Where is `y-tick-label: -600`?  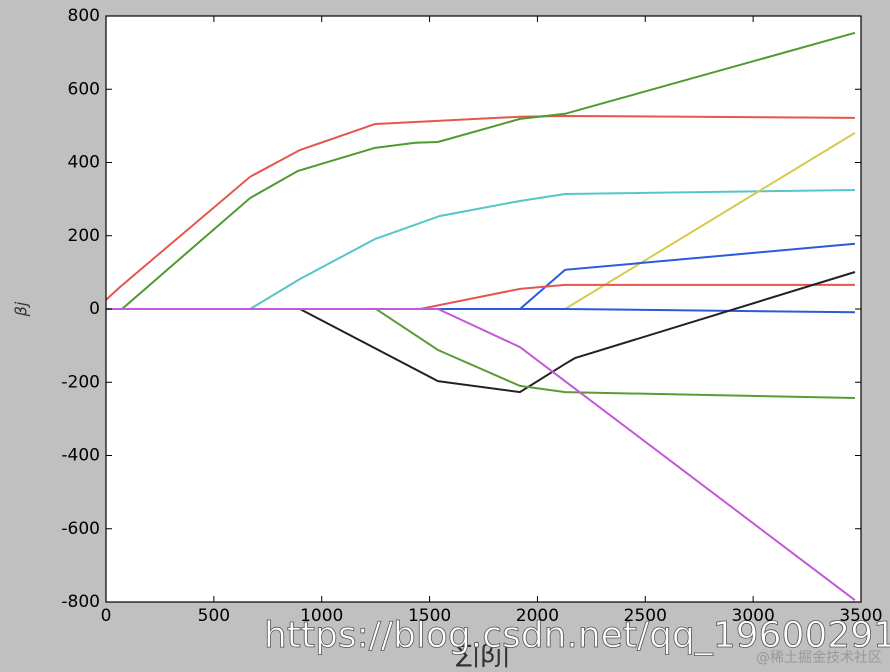 y-tick-label: -600 is located at coordinates (80, 529).